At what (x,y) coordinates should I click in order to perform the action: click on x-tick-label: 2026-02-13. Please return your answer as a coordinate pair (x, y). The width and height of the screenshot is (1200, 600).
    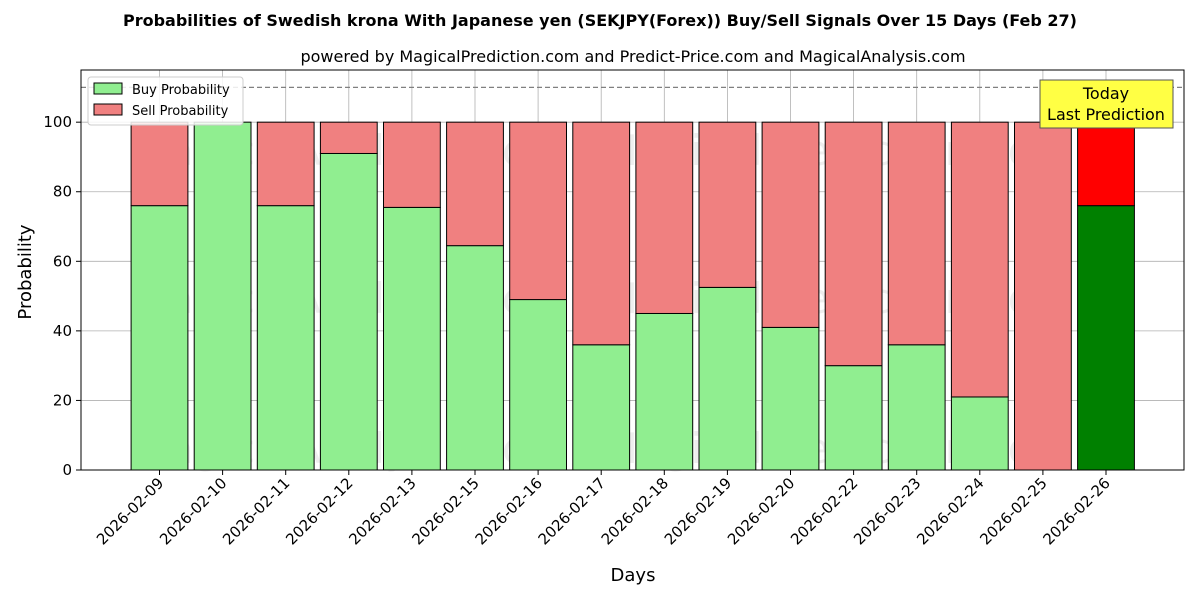
    Looking at the image, I should click on (382, 511).